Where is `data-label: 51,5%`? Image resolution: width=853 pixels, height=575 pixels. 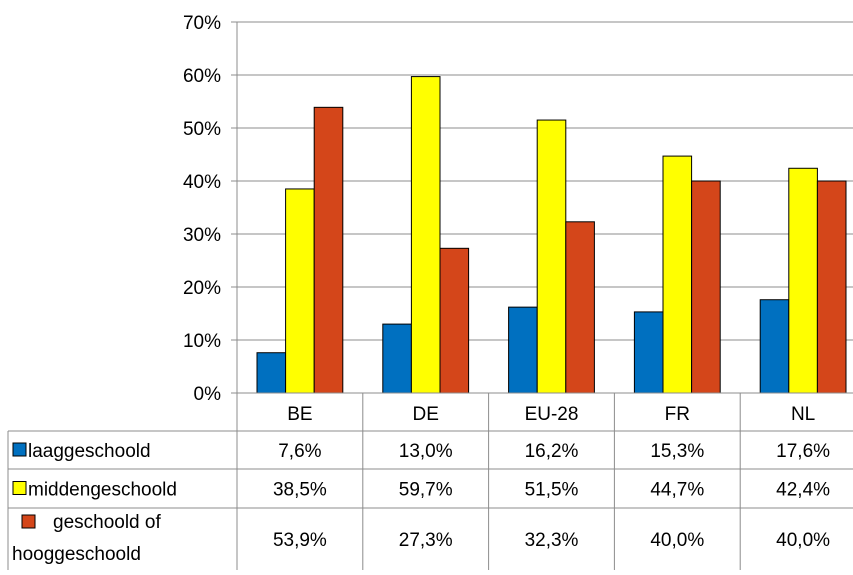
data-label: 51,5% is located at coordinates (552, 490).